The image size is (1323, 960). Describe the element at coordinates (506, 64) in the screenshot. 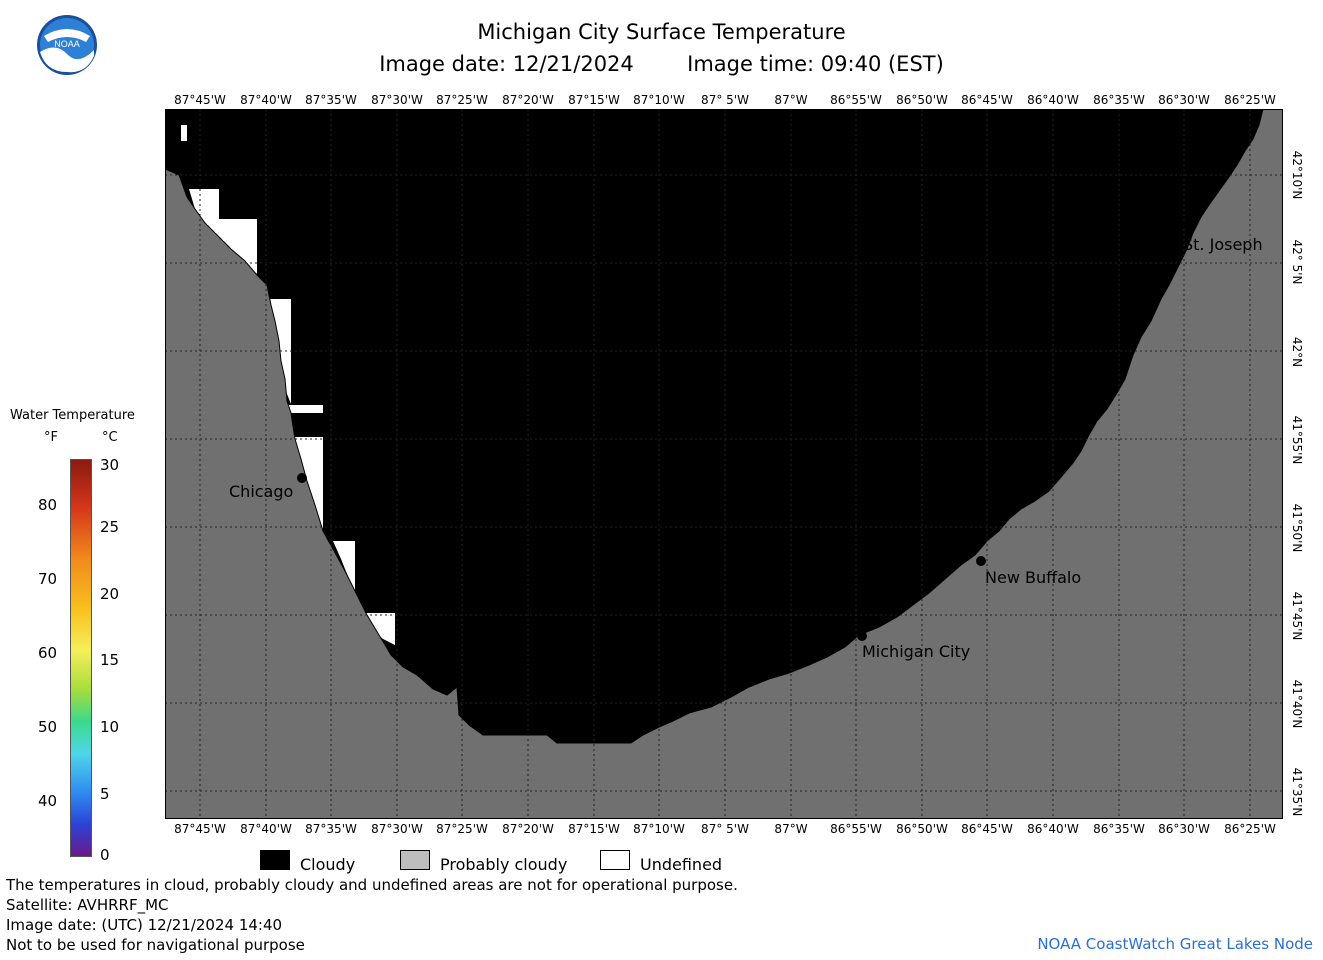

I see `image-date: Image date: 12/21/2024` at that location.